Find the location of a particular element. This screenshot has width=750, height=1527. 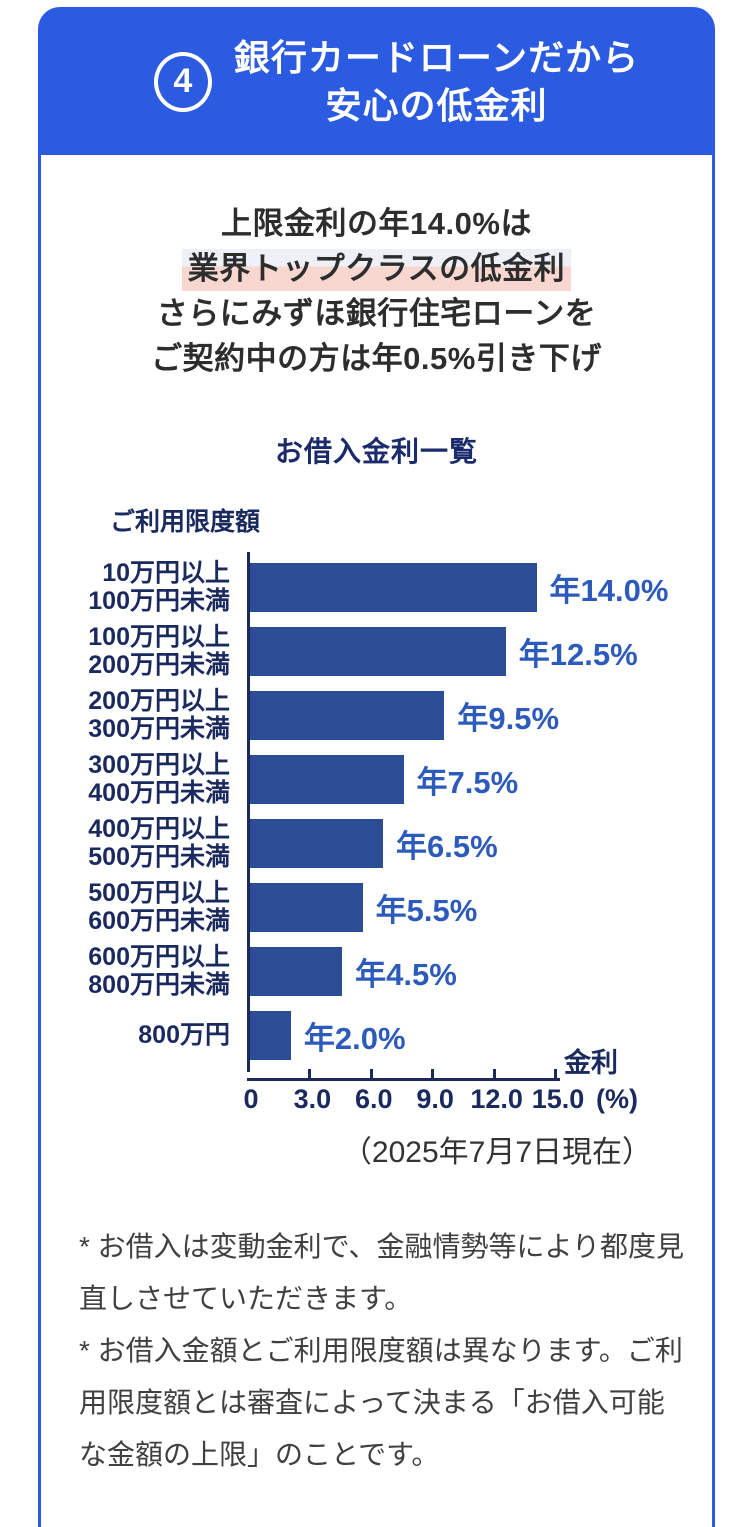

rate-value-label: 年2.0% is located at coordinates (354, 1038).